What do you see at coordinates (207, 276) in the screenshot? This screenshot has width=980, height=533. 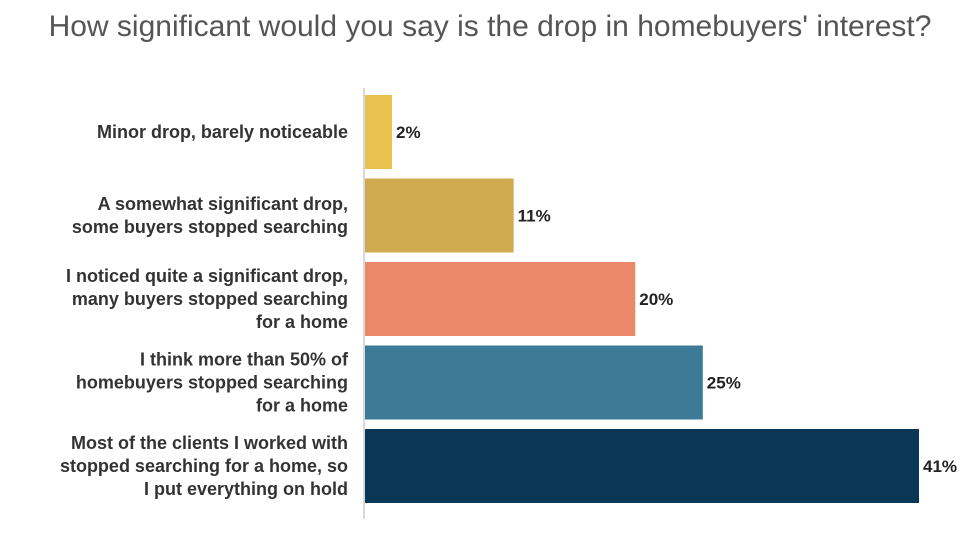 I see `category-label-3-line-1: I noticed quite a significant drop,` at bounding box center [207, 276].